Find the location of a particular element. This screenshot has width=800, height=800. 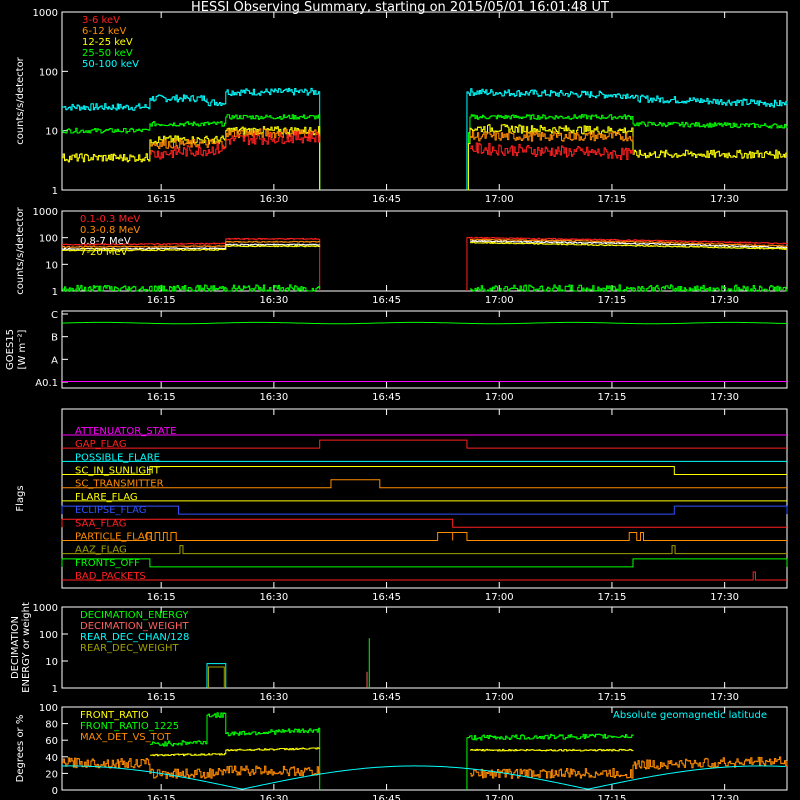

flag-label: GAP_FLAG is located at coordinates (101, 444).